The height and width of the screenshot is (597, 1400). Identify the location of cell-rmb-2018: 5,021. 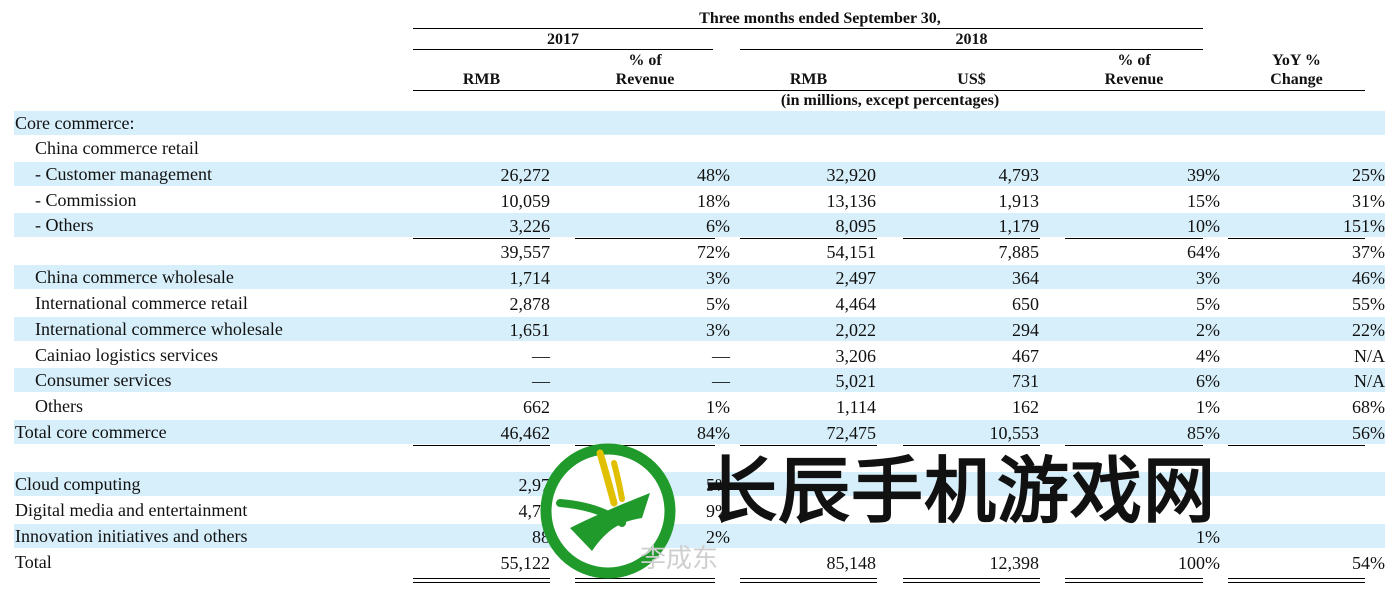
(856, 381).